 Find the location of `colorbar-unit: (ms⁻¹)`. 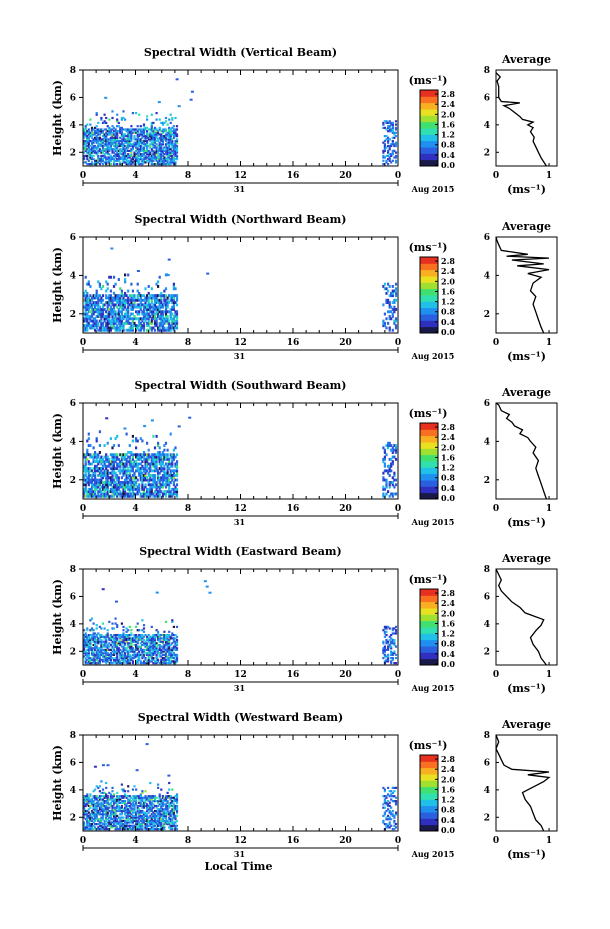

colorbar-unit: (ms⁻¹) is located at coordinates (428, 247).